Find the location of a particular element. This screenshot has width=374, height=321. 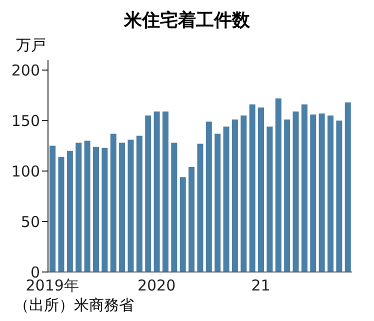

x-tick-label: 2020 is located at coordinates (156, 285).